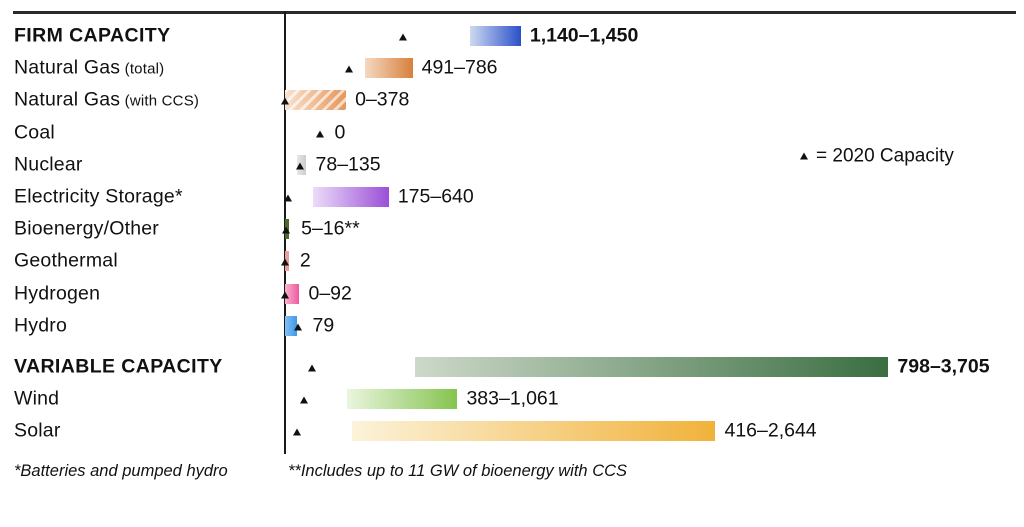  I want to click on legend-2020-capacity: = 2020 Capacity, so click(877, 156).